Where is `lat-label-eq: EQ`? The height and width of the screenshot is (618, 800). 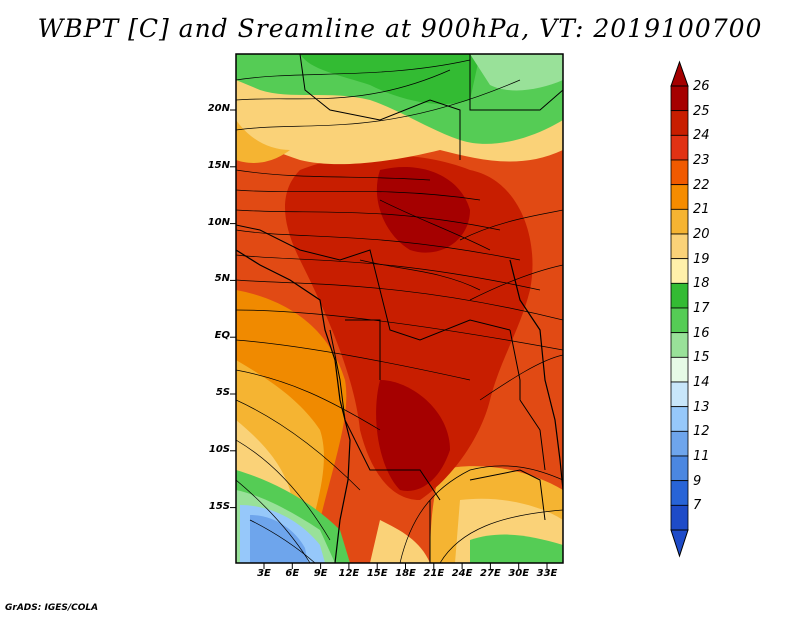
lat-label-eq: EQ is located at coordinates (222, 336).